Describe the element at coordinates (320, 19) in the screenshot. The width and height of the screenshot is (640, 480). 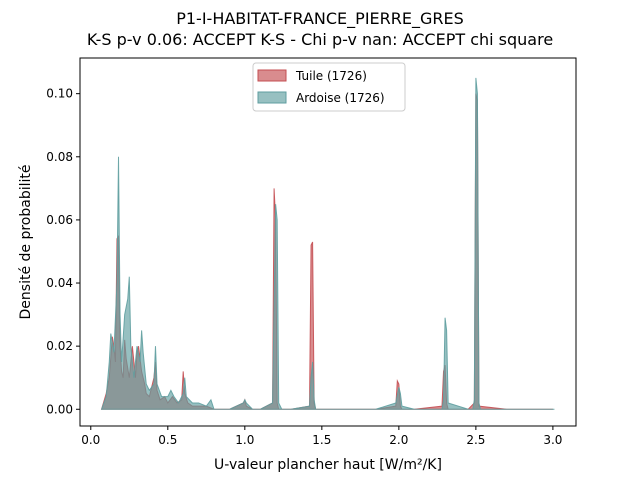
I see `chart-title: P1-I-HABITAT-FRANCE_PIERRE_GRES` at that location.